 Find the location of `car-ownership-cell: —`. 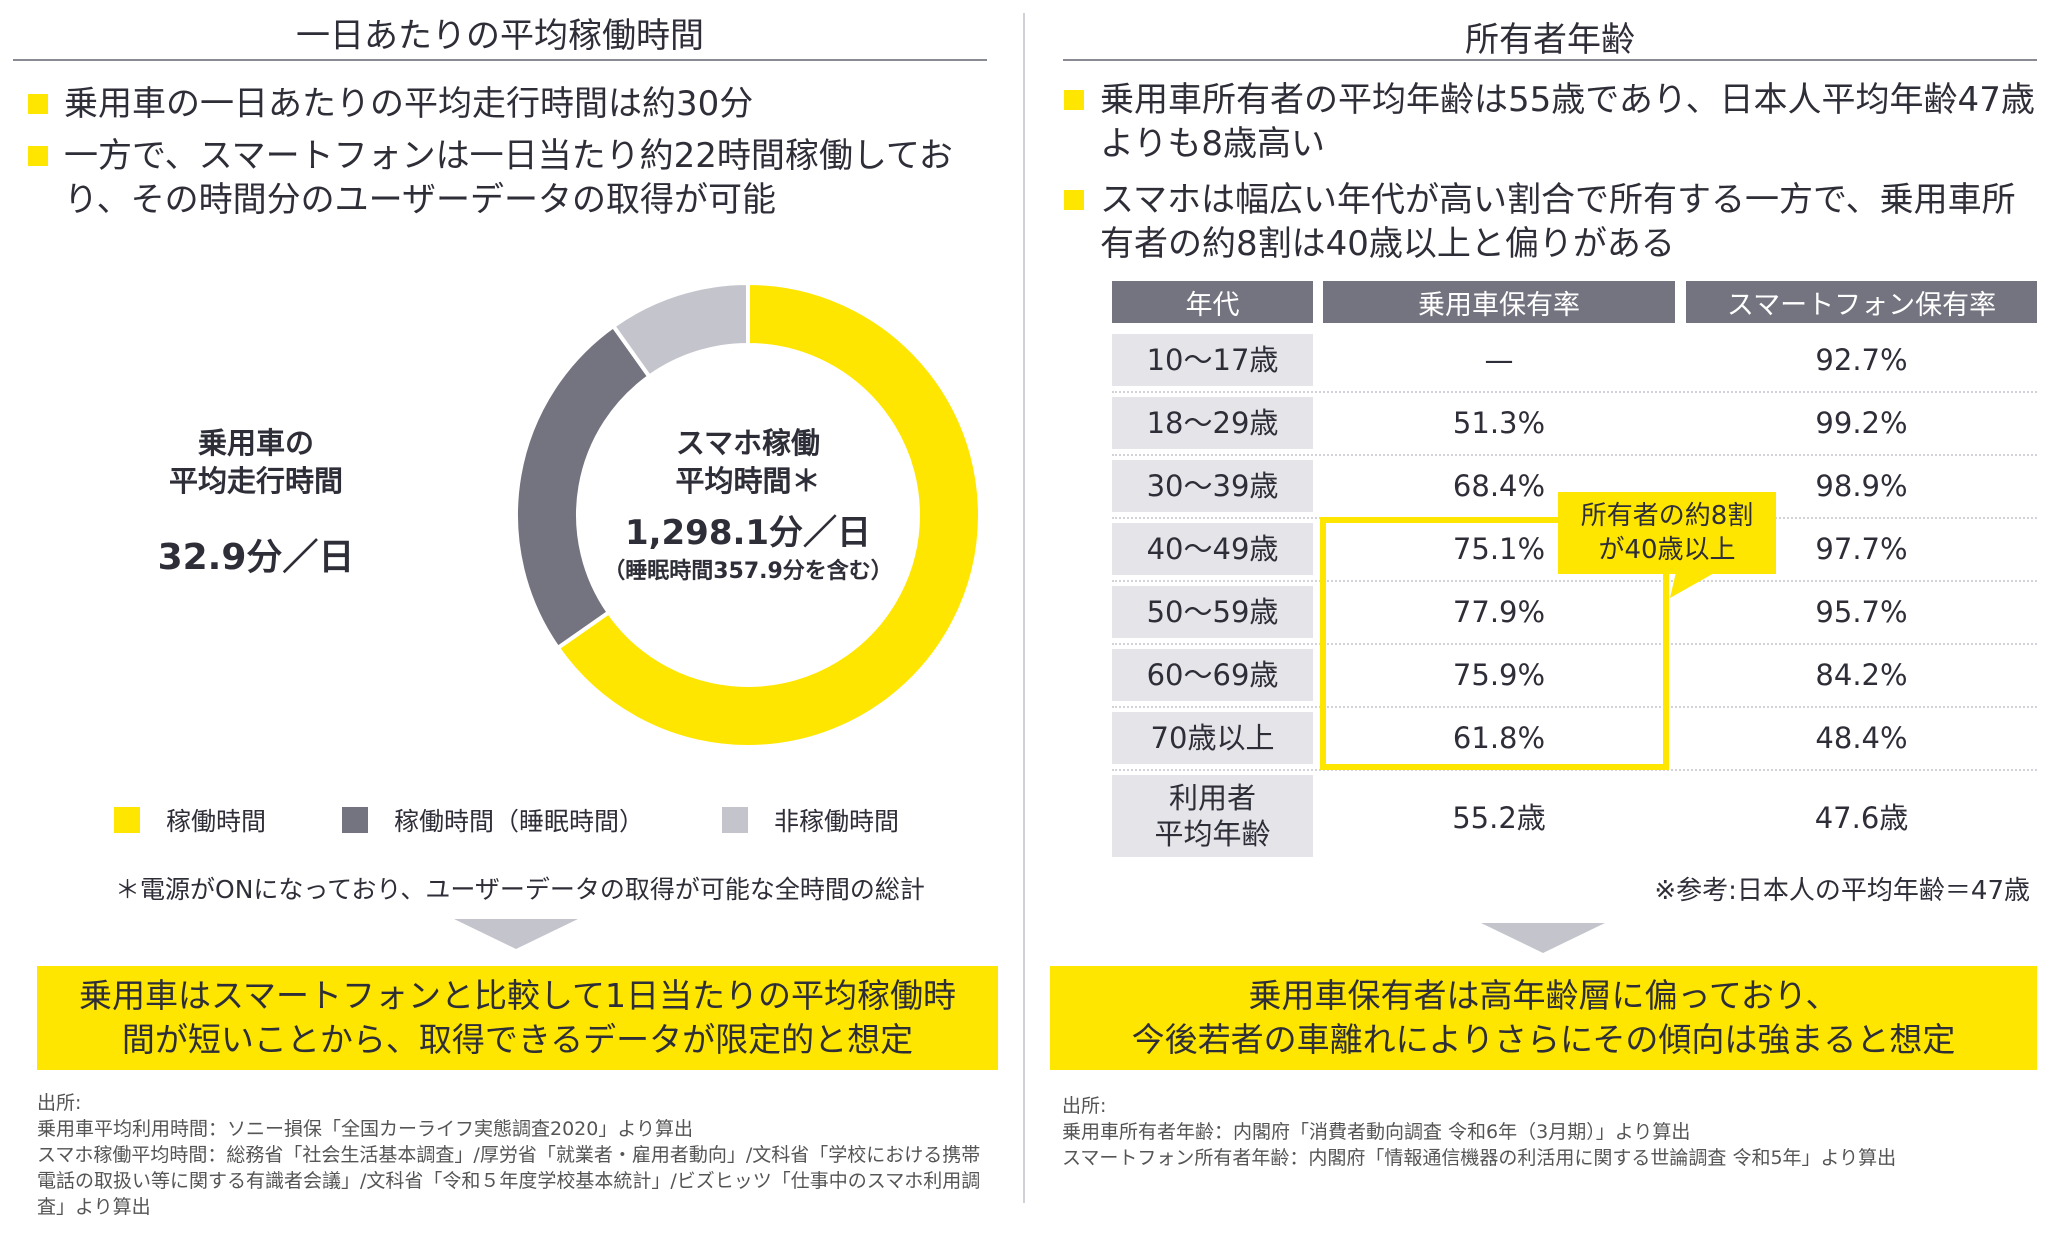

car-ownership-cell: — is located at coordinates (1499, 360).